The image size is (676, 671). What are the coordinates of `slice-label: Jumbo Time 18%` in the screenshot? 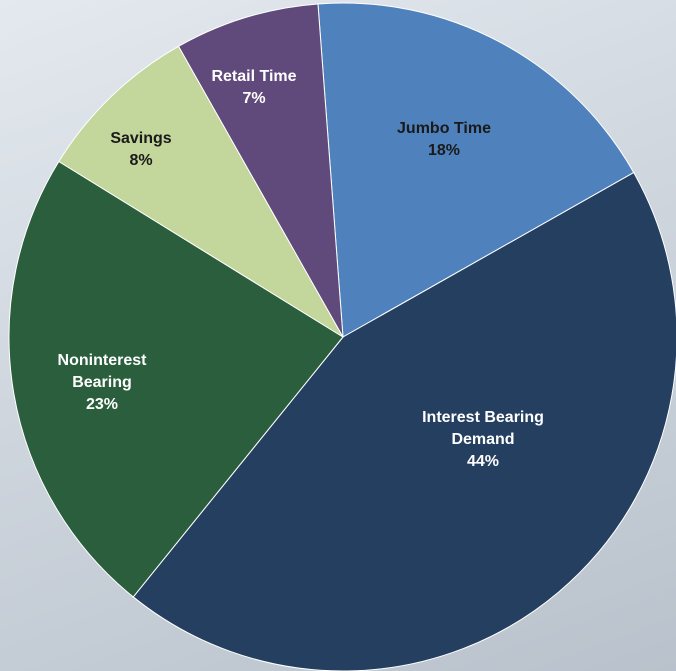 It's located at (444, 140).